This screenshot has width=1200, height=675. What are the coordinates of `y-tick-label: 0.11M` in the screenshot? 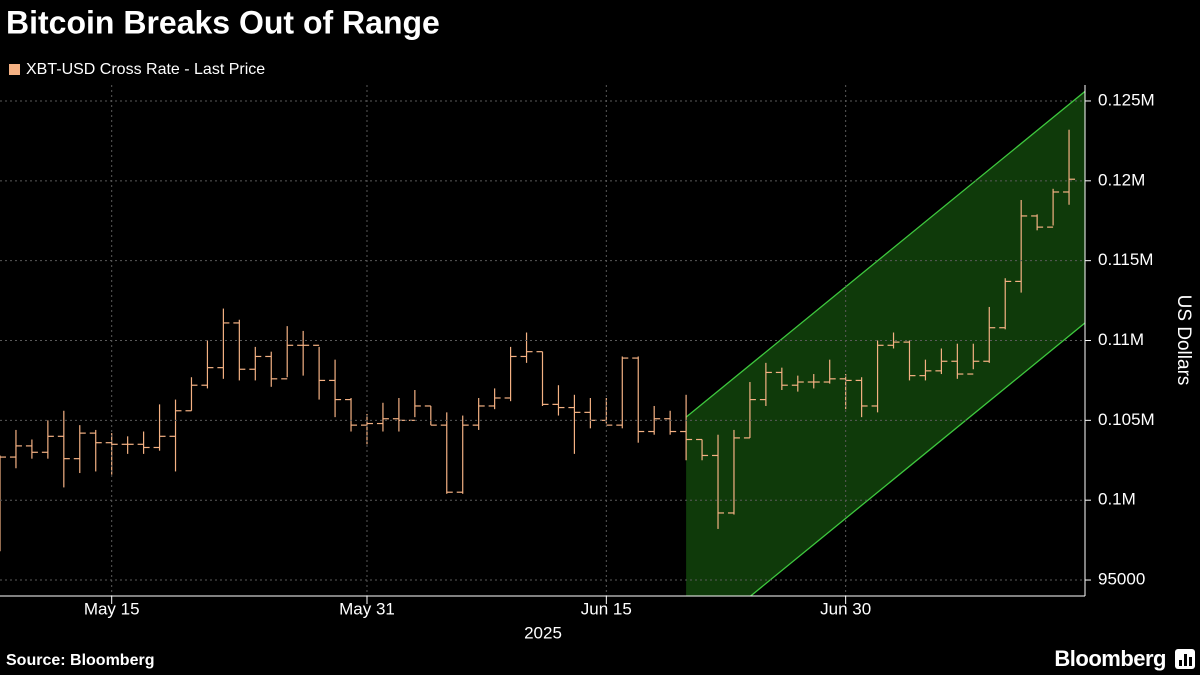 It's located at (1121, 339).